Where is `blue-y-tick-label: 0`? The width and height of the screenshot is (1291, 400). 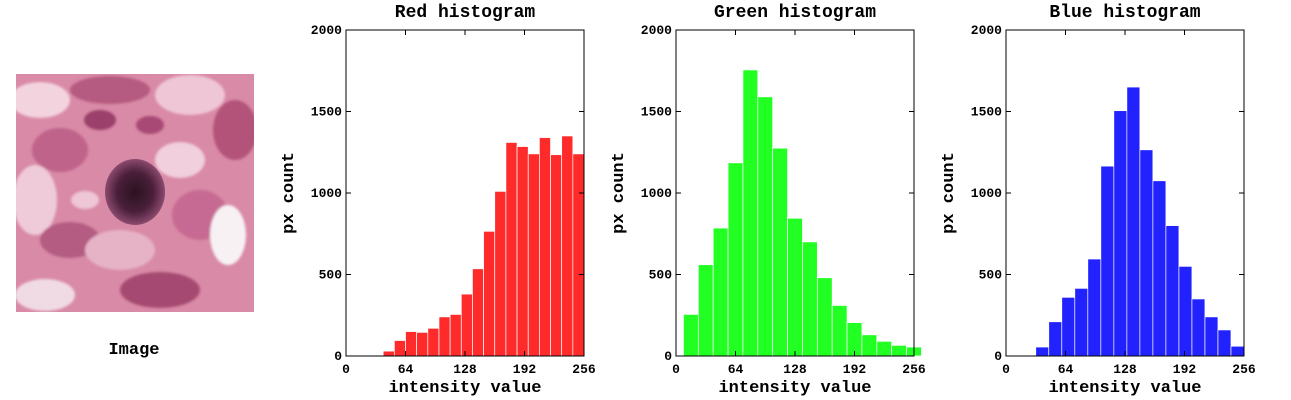 blue-y-tick-label: 0 is located at coordinates (998, 356).